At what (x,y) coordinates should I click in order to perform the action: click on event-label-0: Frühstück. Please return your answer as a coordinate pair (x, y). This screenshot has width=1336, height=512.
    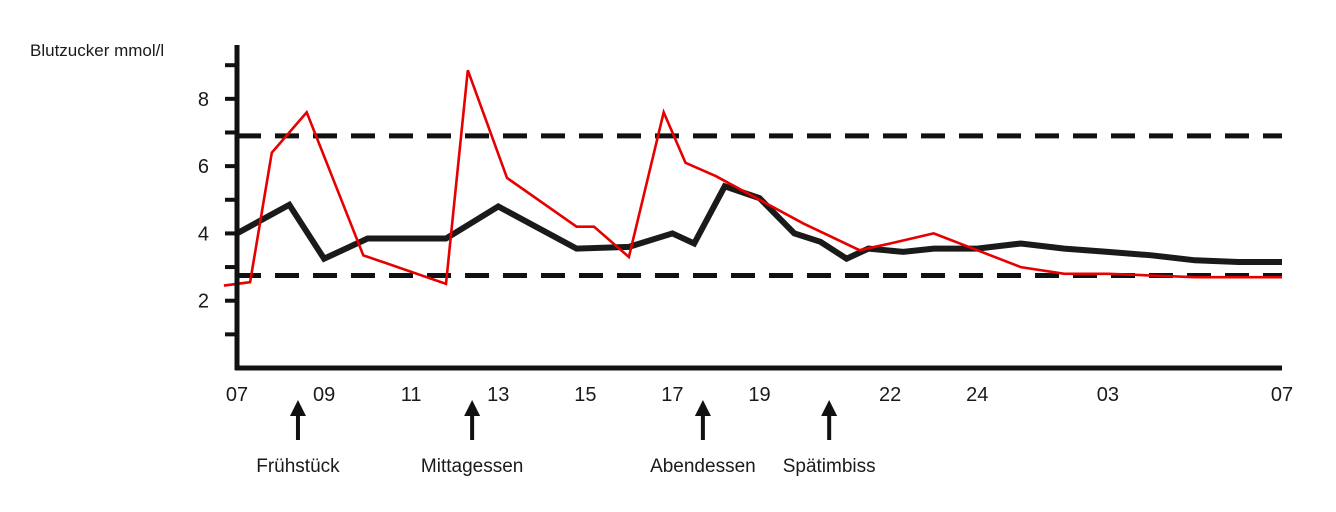
    Looking at the image, I should click on (298, 466).